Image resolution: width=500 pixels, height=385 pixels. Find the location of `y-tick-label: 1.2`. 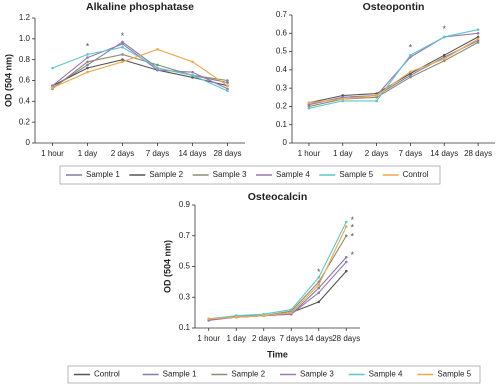

y-tick-label: 1.2 is located at coordinates (25, 17).